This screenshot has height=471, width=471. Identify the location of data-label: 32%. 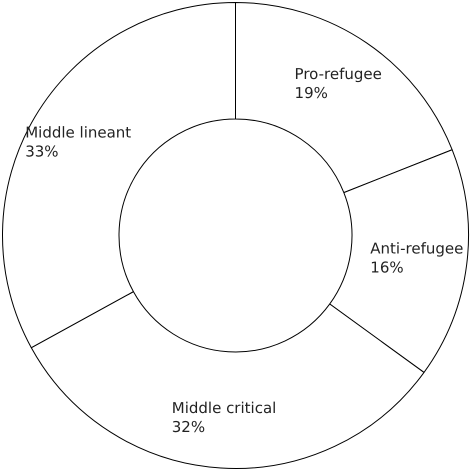
(189, 427).